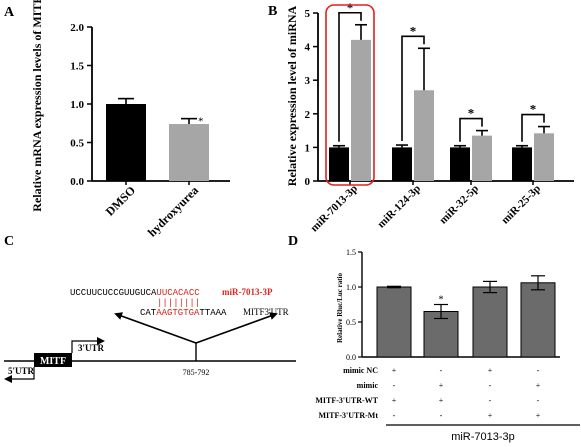 This screenshot has height=447, width=581. I want to click on panel-b-category-label: miR-25-3p, so click(521, 205).